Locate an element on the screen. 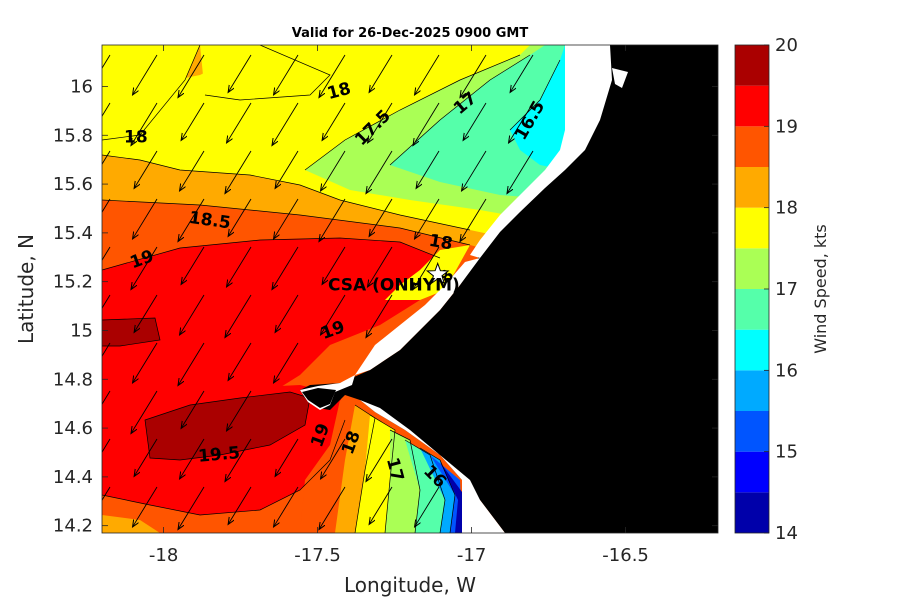  band-19.5-20-west is located at coordinates (131, 332).